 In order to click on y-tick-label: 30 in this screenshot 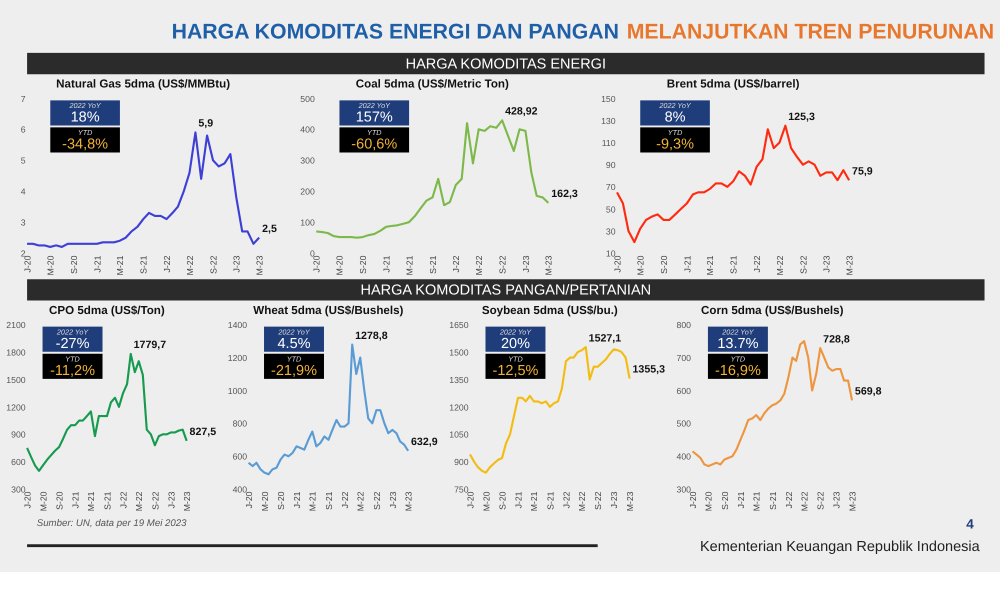, I will do `click(611, 231)`.